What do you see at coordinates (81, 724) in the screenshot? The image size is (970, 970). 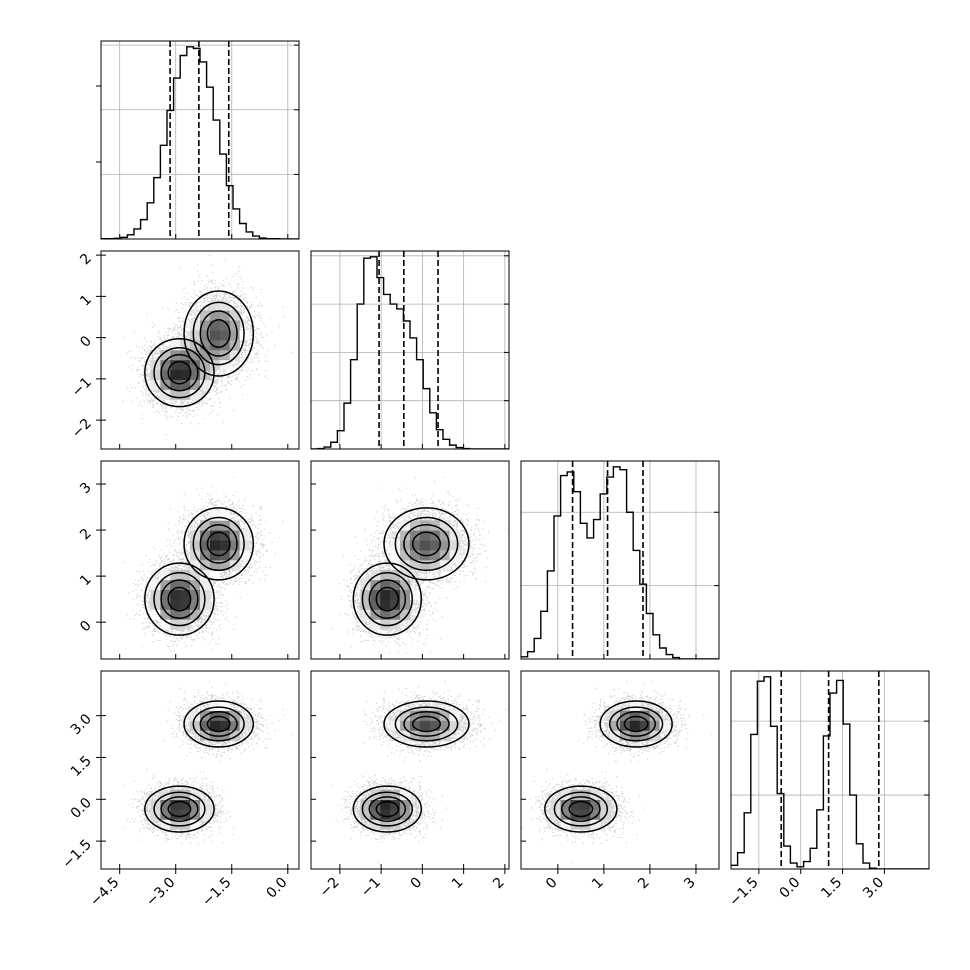 I see `tick-label-y-x3: 3.0` at bounding box center [81, 724].